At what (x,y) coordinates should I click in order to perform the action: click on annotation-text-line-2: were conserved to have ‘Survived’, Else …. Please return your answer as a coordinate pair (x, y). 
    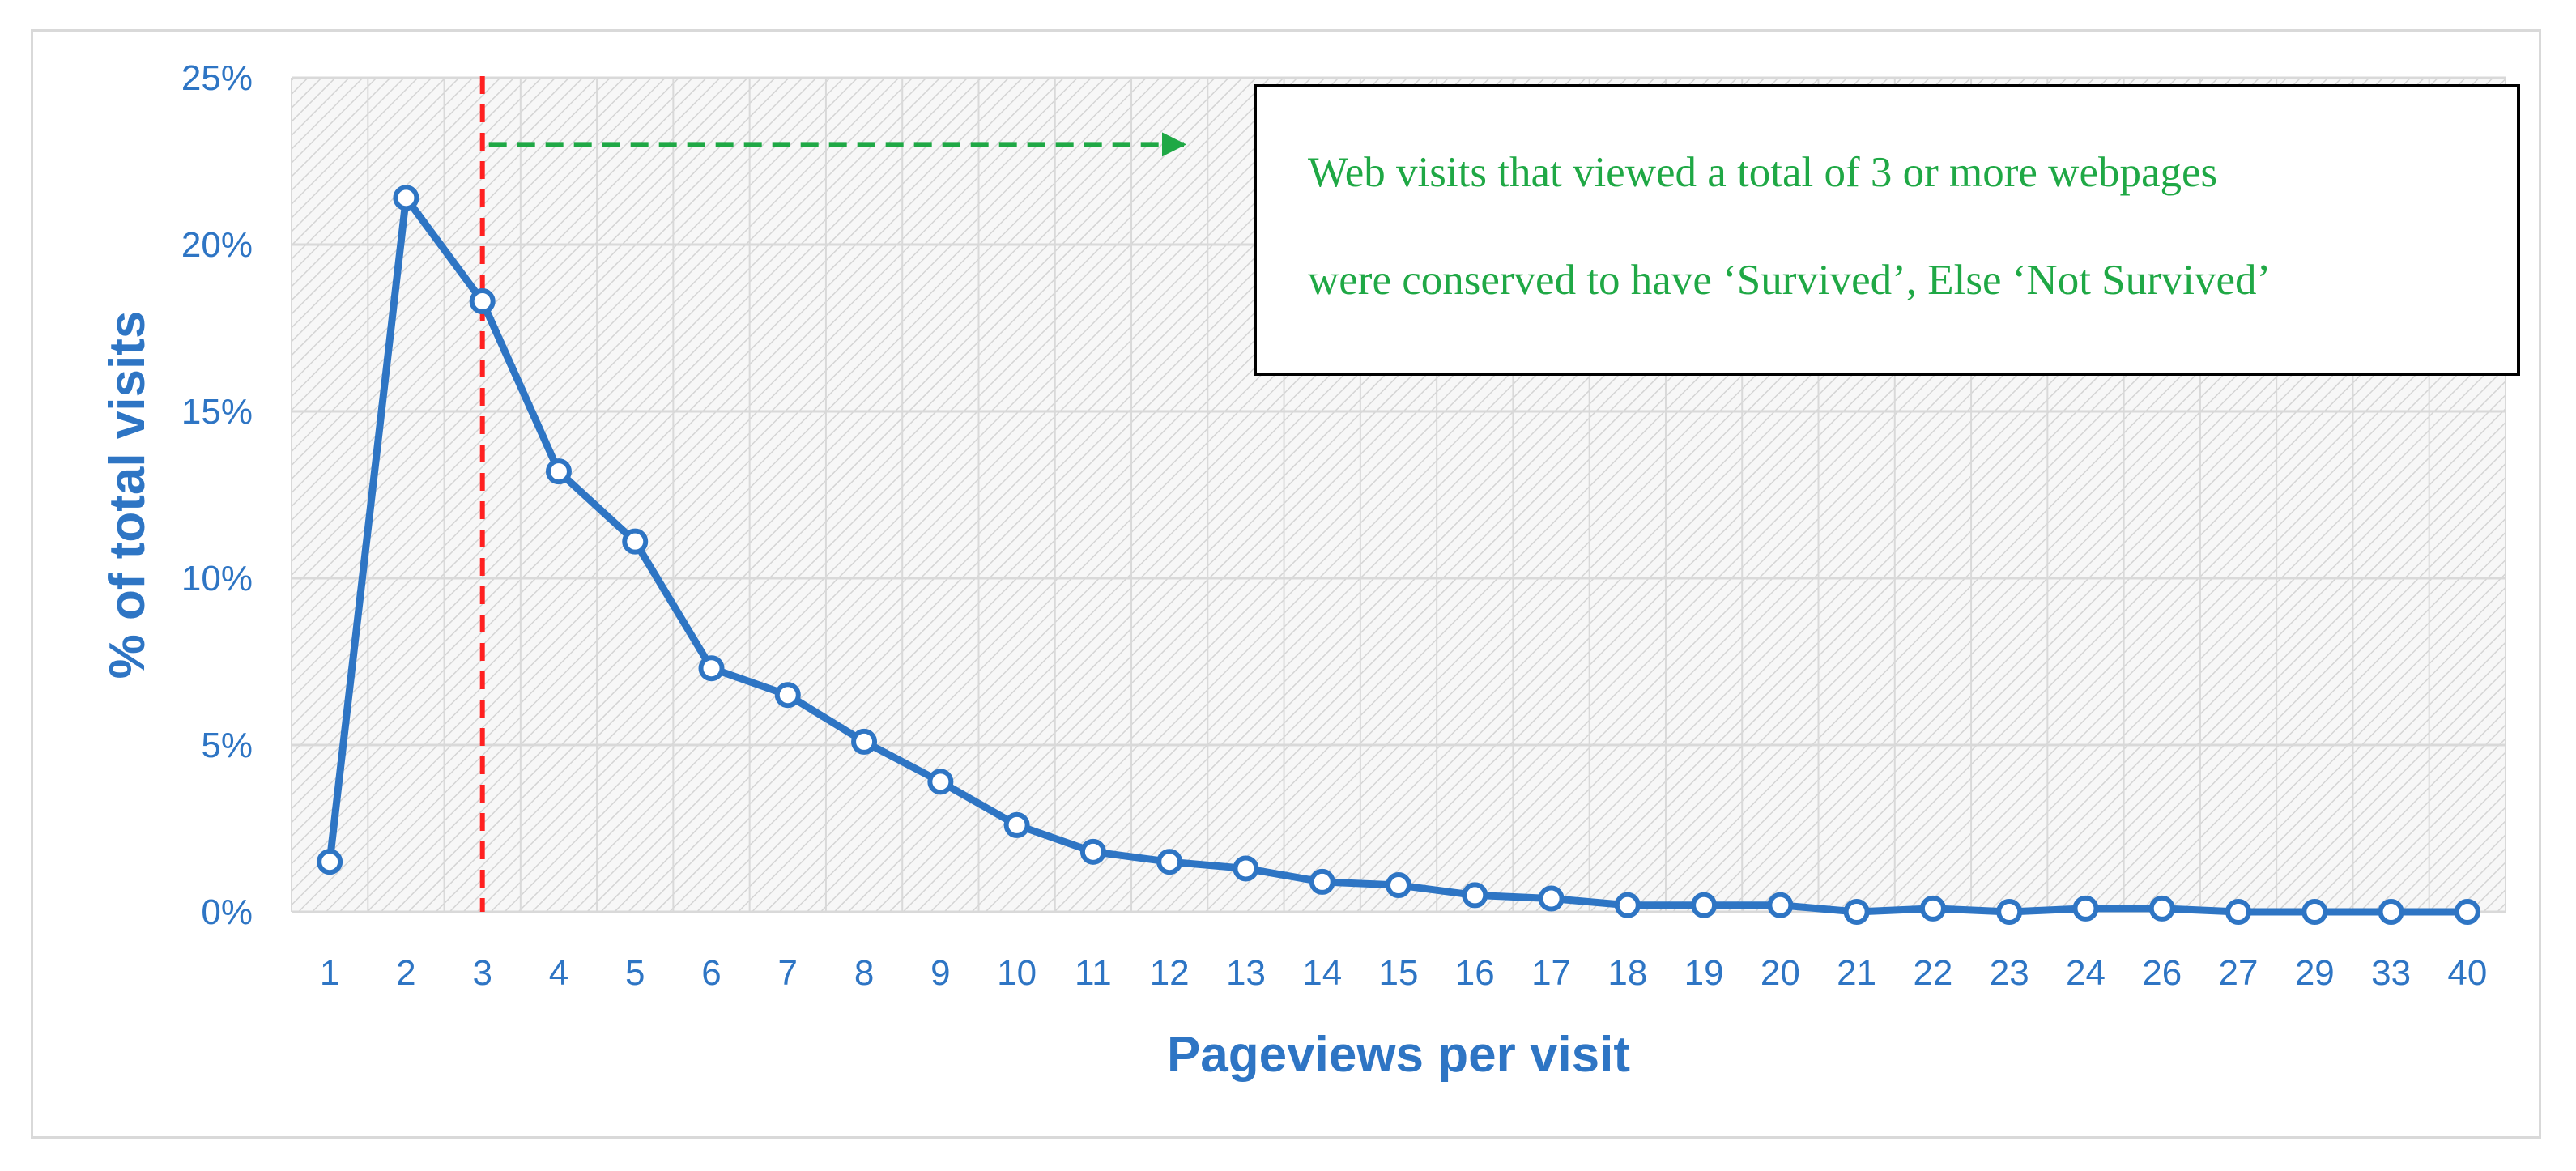
    Looking at the image, I should click on (1789, 281).